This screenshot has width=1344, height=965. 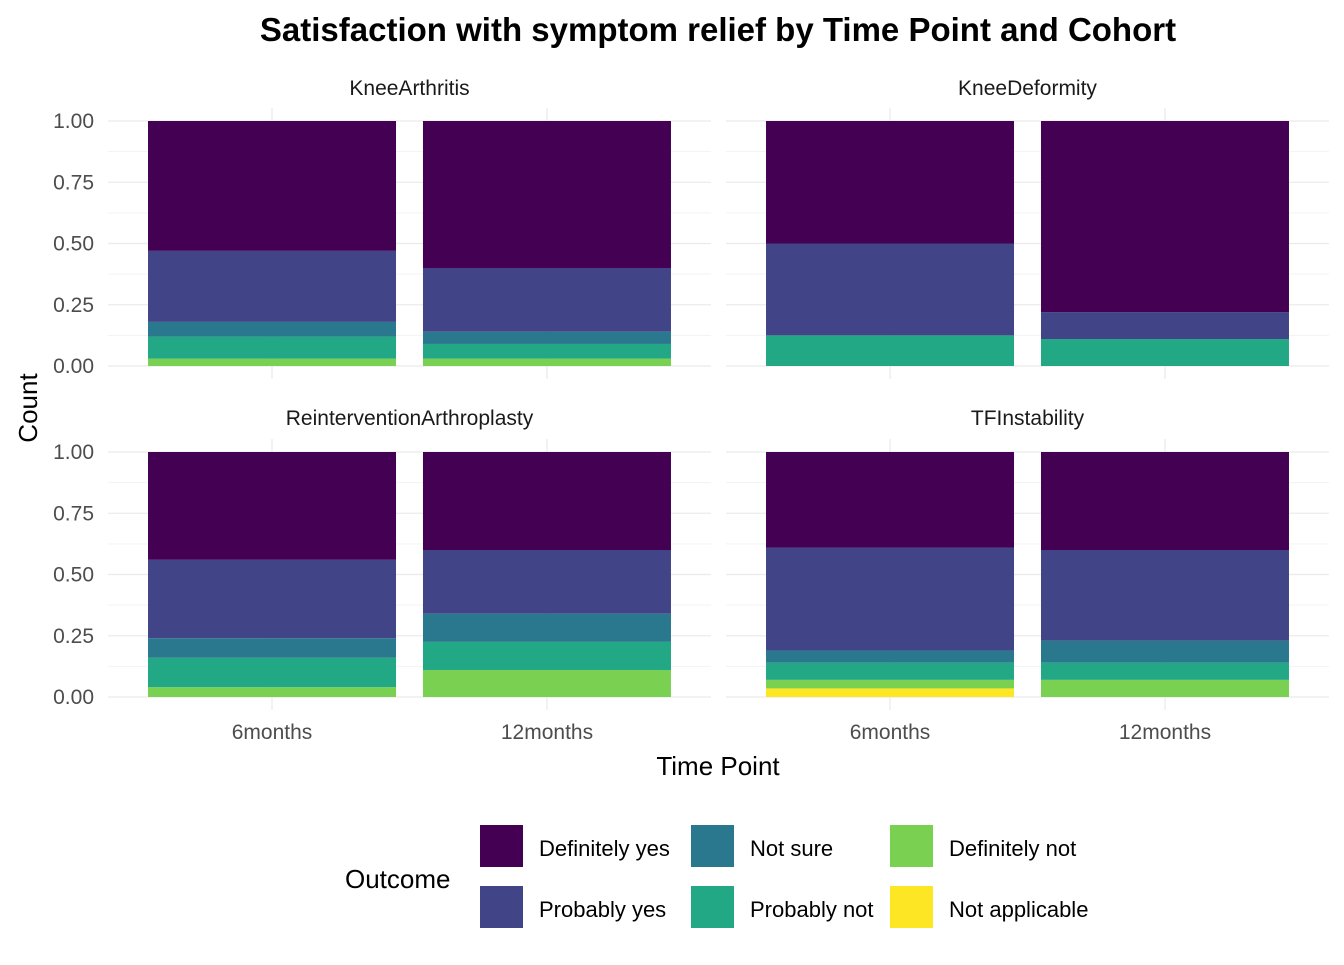 What do you see at coordinates (409, 88) in the screenshot?
I see `facet-label: KneeArthritis` at bounding box center [409, 88].